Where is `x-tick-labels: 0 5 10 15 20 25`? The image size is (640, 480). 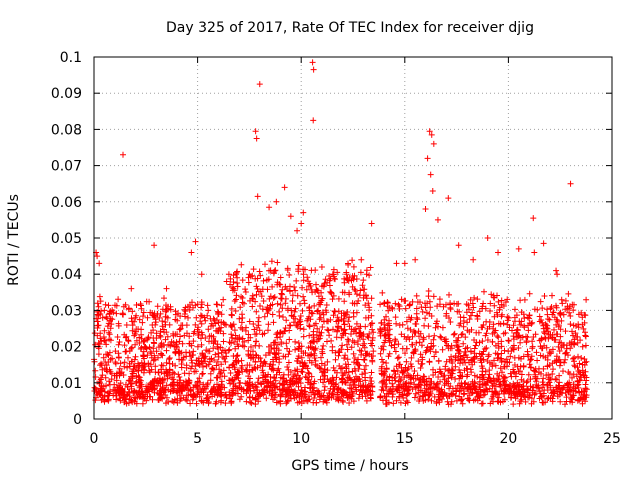 x-tick-labels: 0 5 10 15 20 25 is located at coordinates (355, 439).